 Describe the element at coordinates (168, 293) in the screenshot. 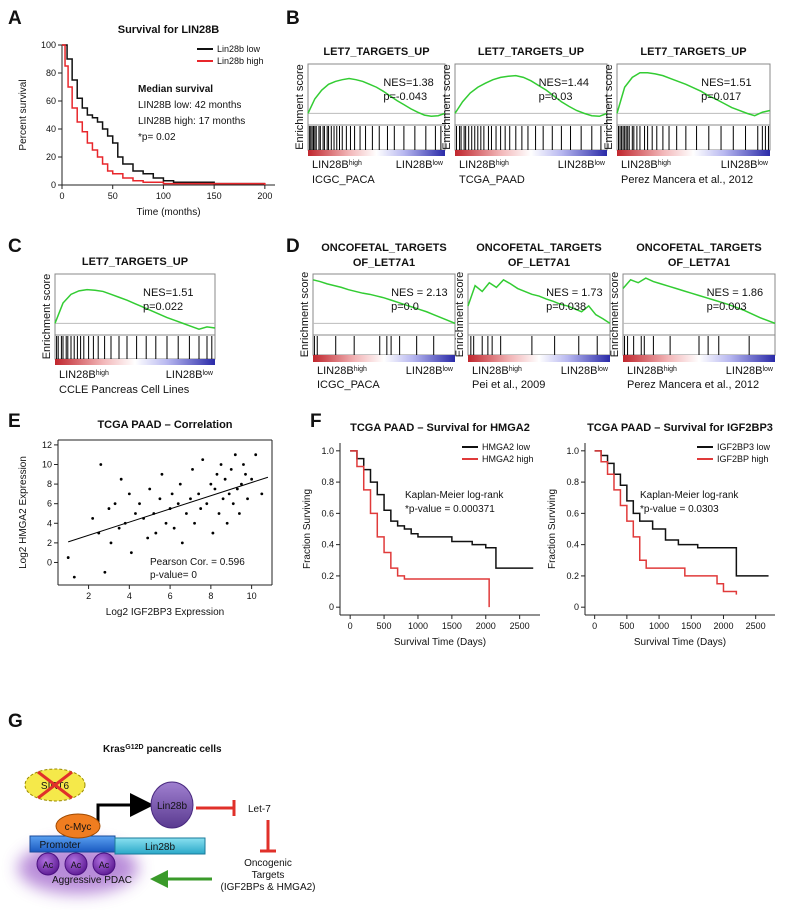

I see `nes-label: NES=1.51` at that location.